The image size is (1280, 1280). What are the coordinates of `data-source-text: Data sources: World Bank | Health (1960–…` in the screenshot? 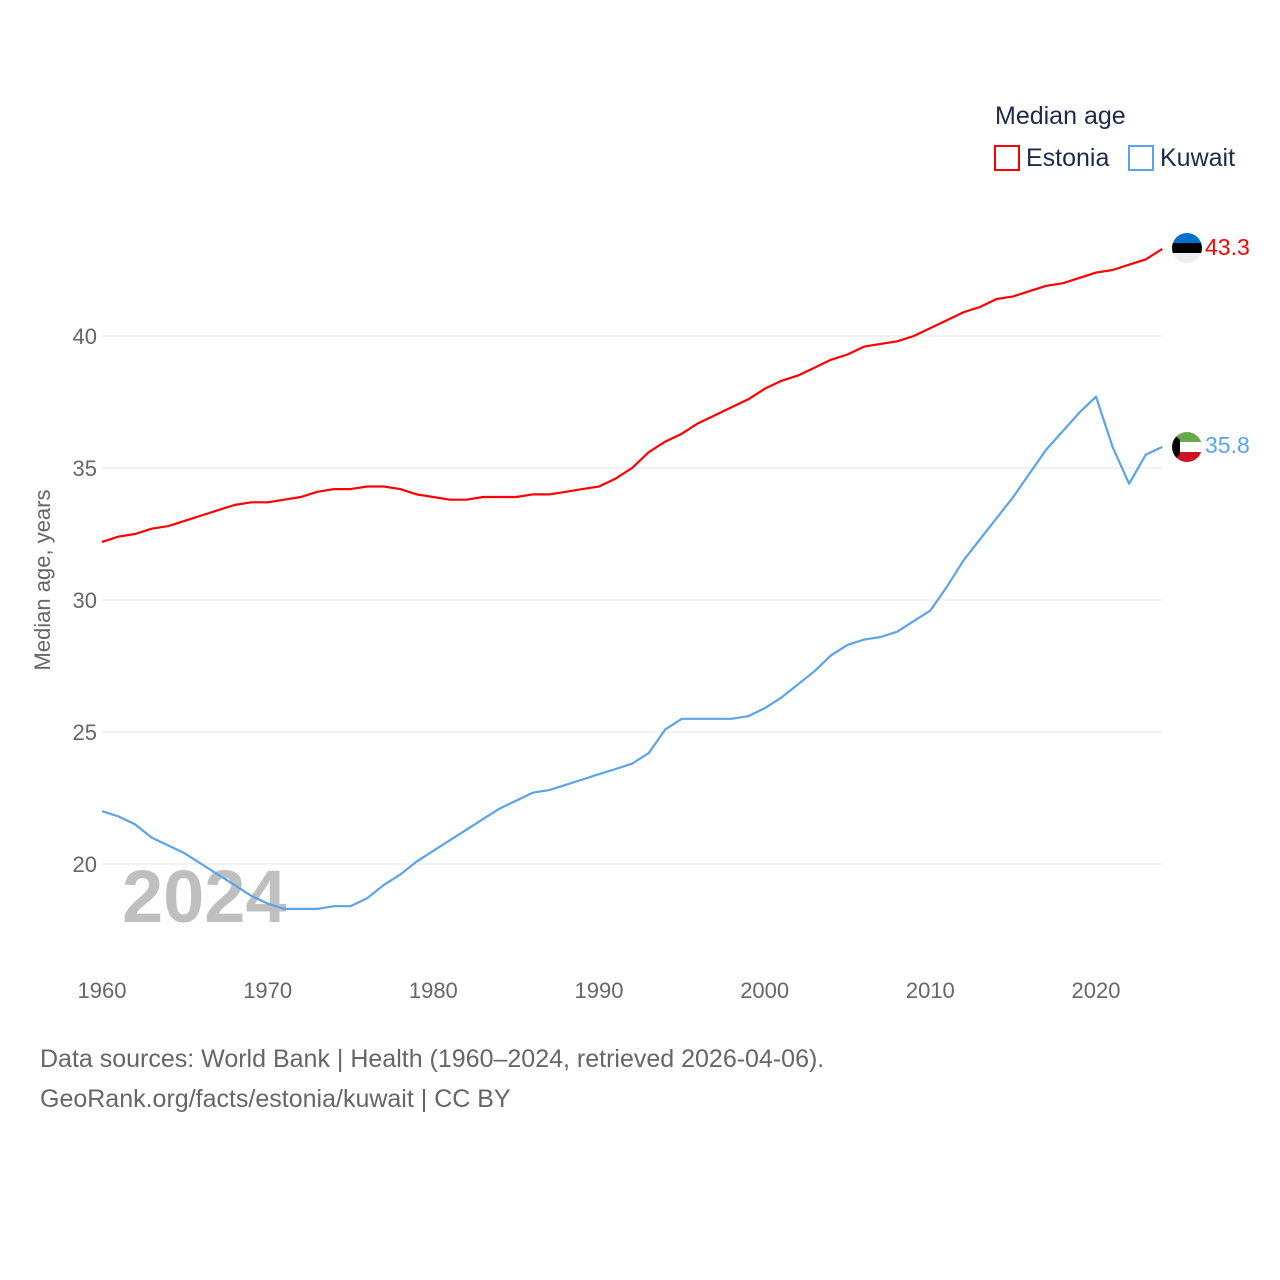 It's located at (432, 1059).